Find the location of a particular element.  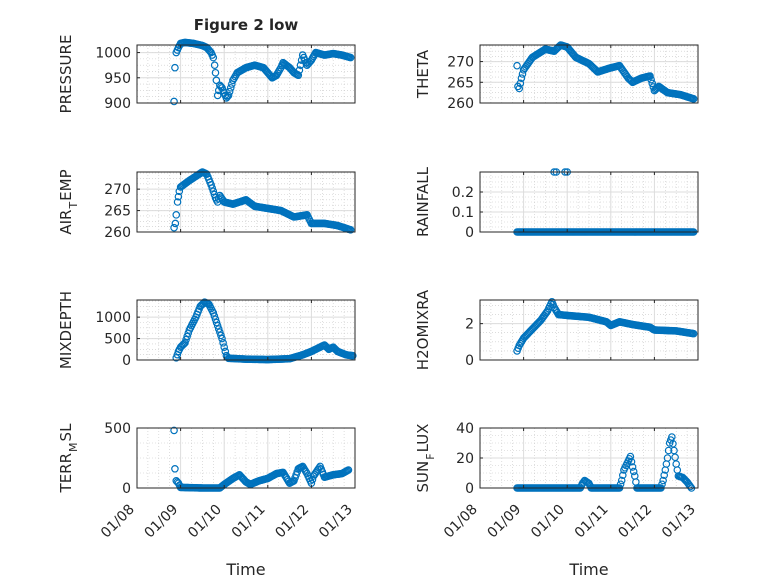

y-tick-label: 900 is located at coordinates (117, 104).